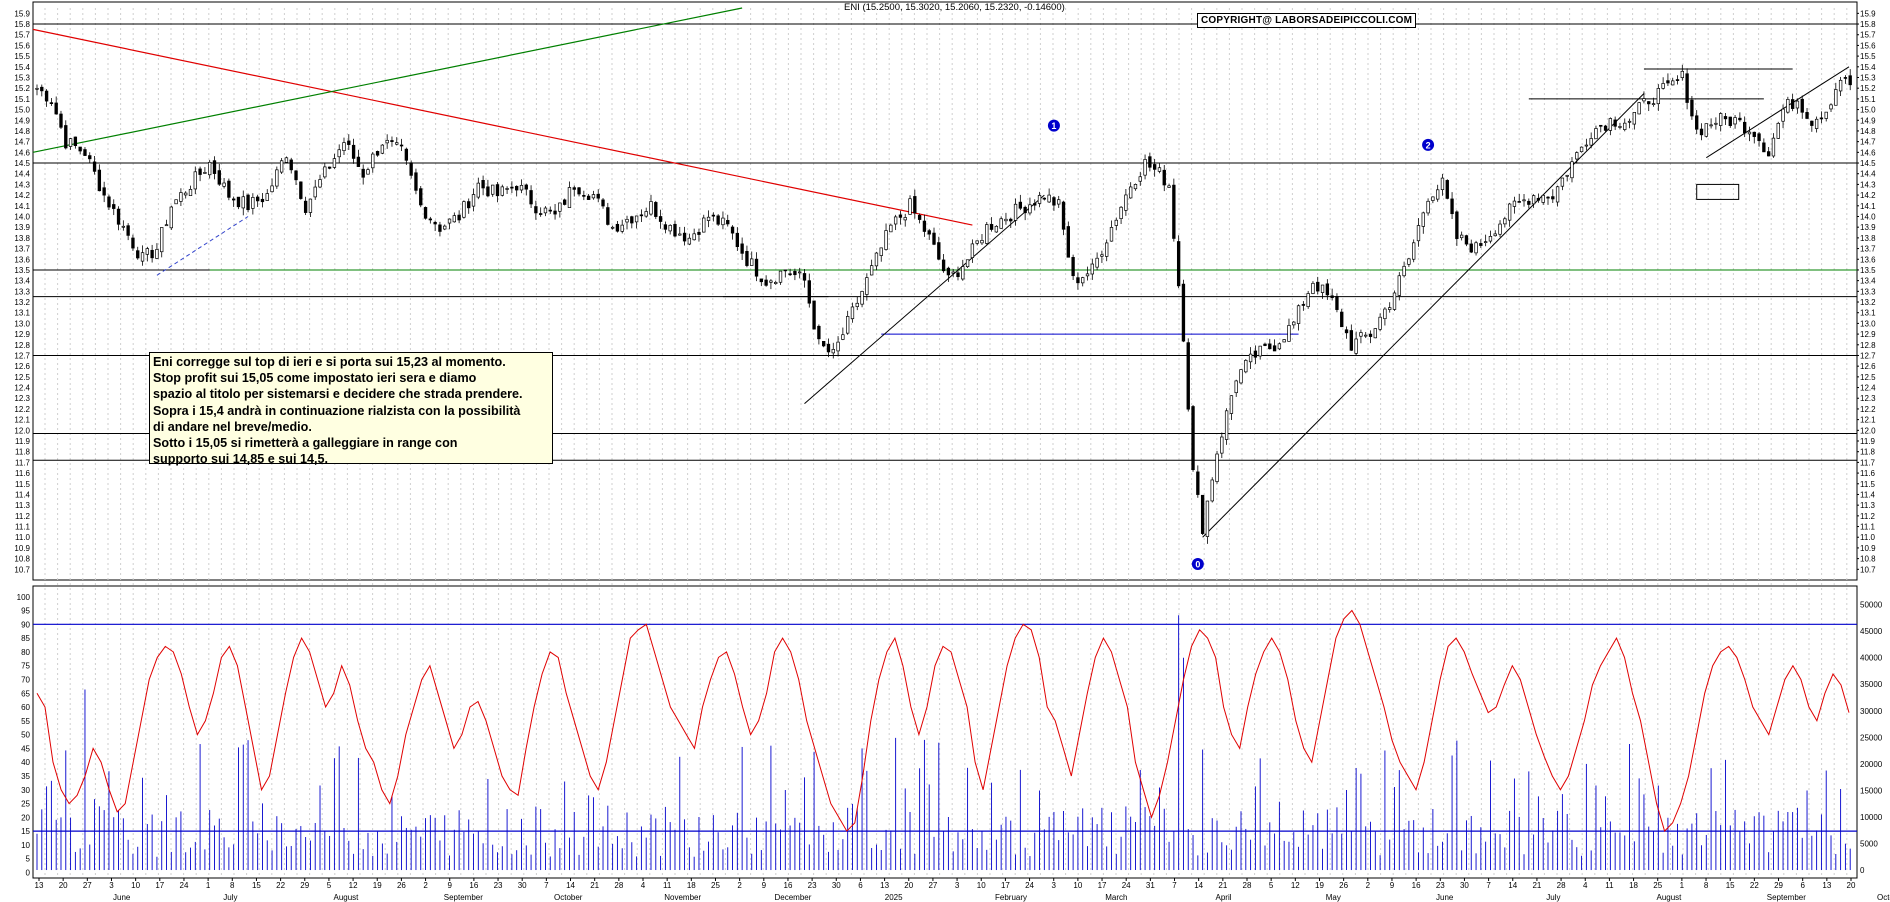 This screenshot has width=1890, height=902. What do you see at coordinates (1868, 227) in the screenshot?
I see `price-tick-label: 13.9` at bounding box center [1868, 227].